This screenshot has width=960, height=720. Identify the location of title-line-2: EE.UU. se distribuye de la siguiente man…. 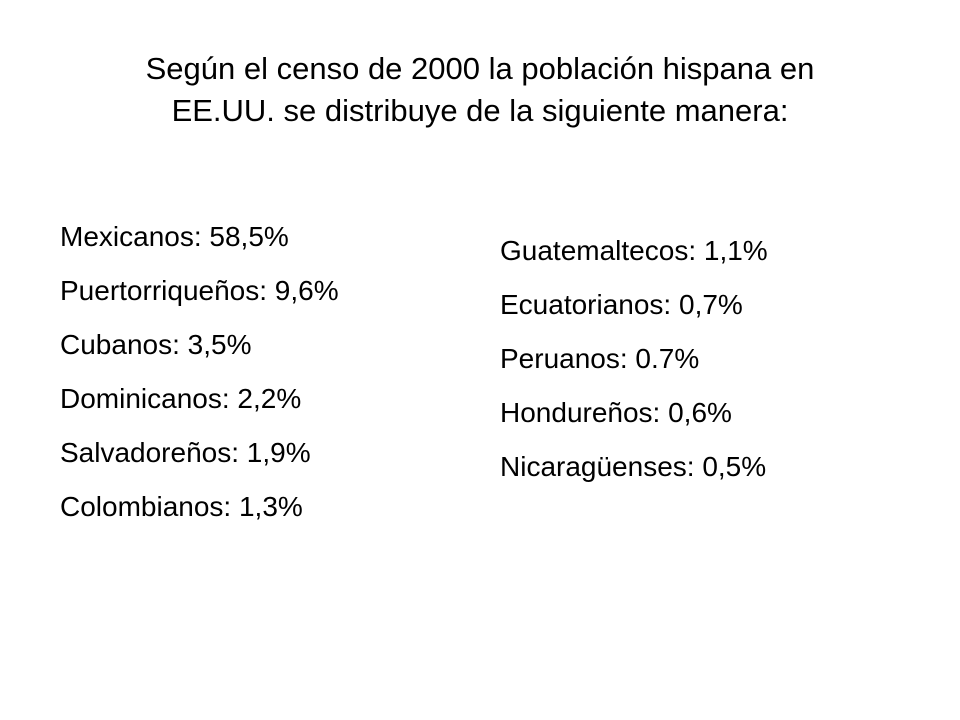
(480, 110).